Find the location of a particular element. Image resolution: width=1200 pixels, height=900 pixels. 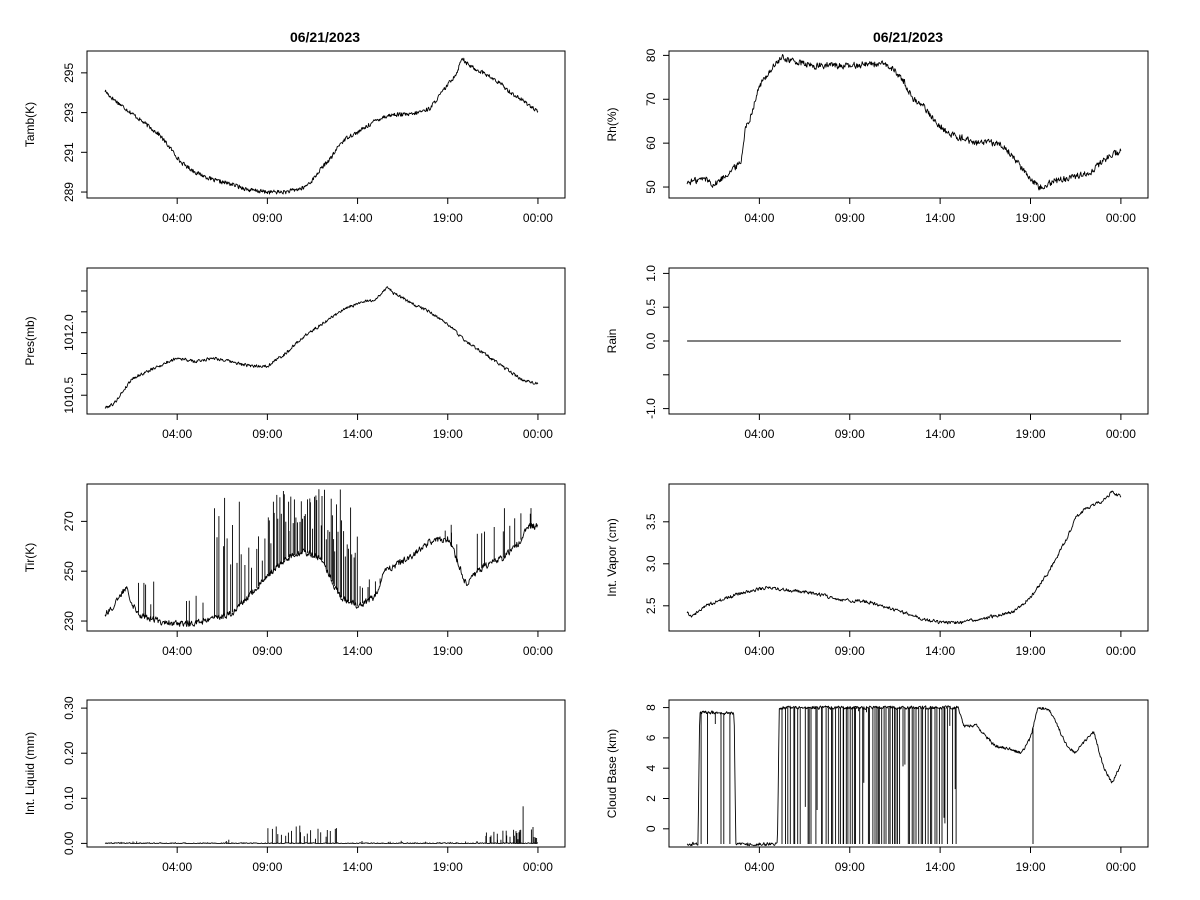

y-tick-label: 1012.0 is located at coordinates (69, 332).